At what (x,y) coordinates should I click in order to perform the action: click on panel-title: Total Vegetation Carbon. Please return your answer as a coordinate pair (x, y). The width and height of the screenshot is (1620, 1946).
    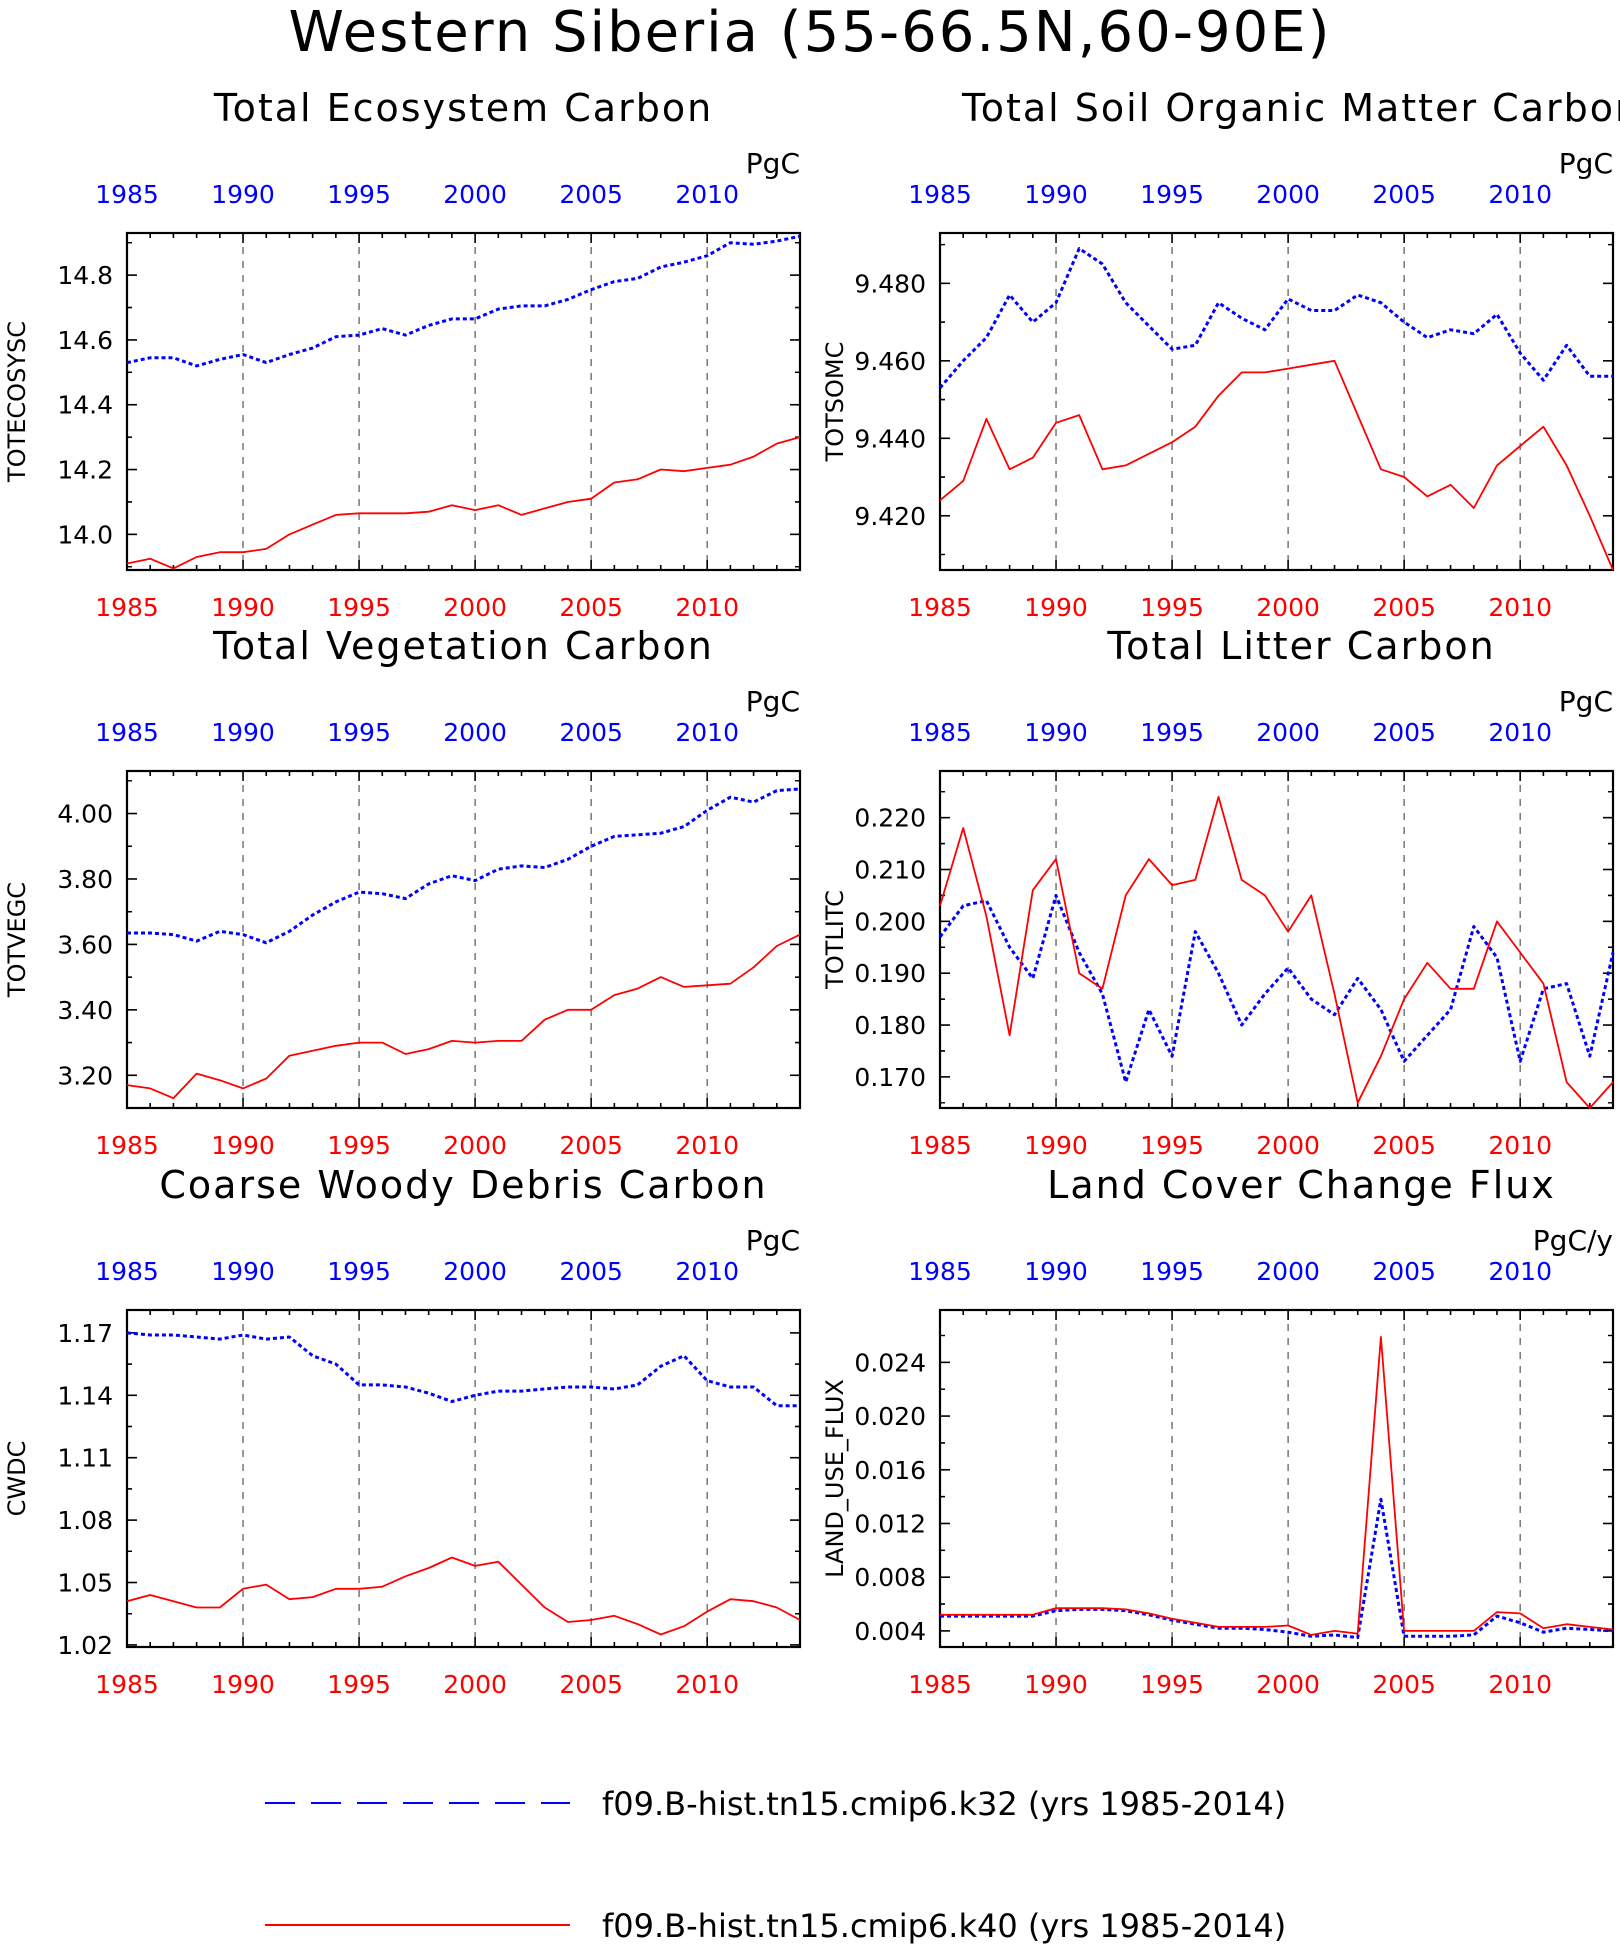
    Looking at the image, I should click on (463, 646).